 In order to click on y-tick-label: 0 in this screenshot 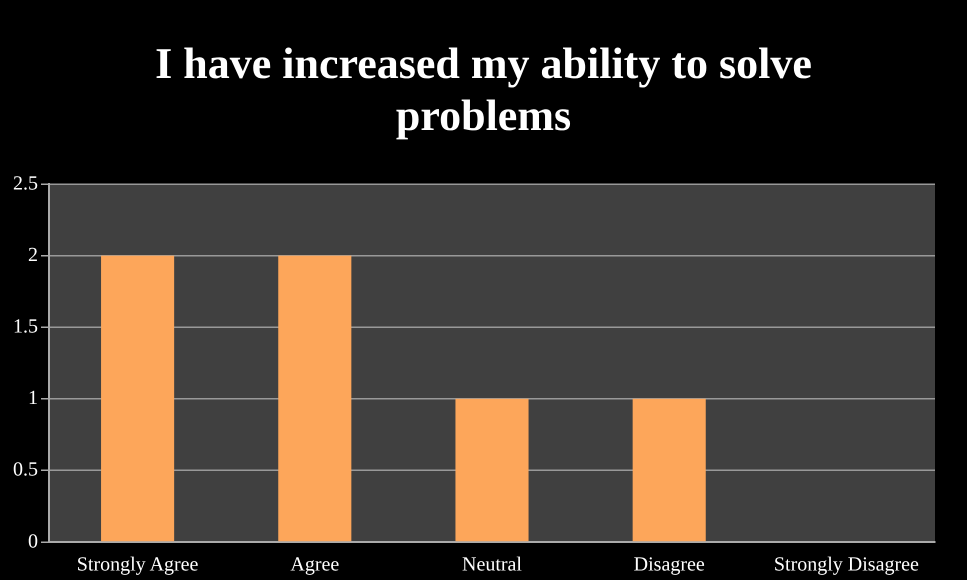, I will do `click(33, 541)`.